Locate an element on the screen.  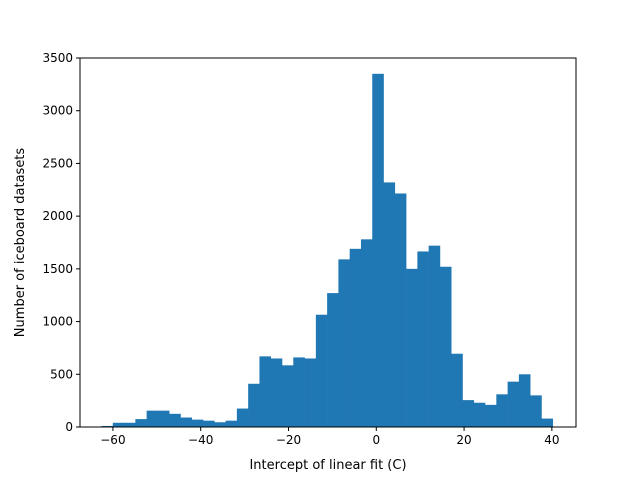
x-tick-label: −40 is located at coordinates (200, 440).